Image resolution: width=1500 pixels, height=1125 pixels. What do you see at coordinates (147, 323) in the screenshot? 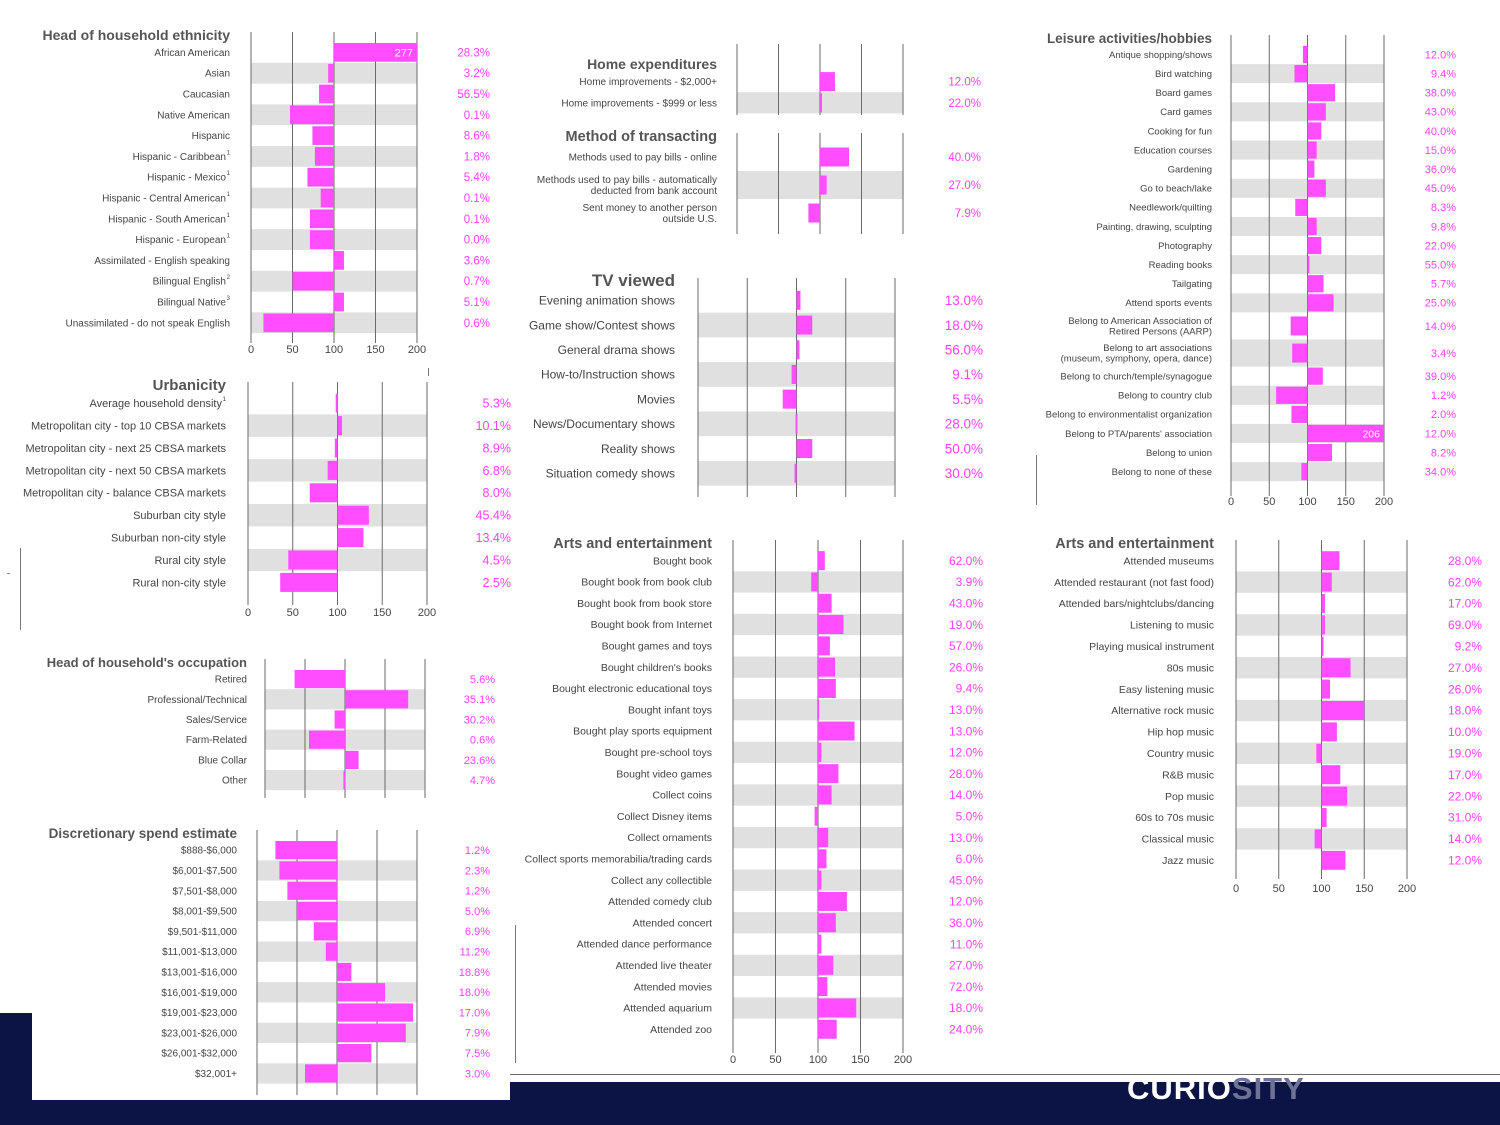
I see `category-label: Unassimilated - do not speak English` at bounding box center [147, 323].